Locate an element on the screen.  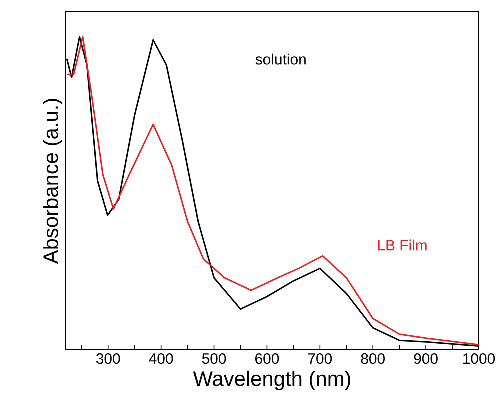
x-tick-label: 700 is located at coordinates (320, 359).